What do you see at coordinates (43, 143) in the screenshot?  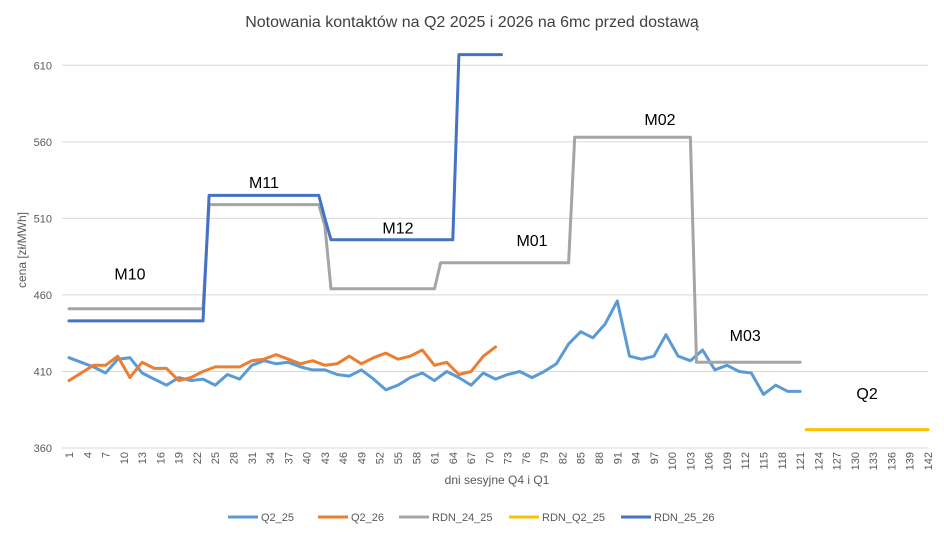 I see `y-tick-label: 560` at bounding box center [43, 143].